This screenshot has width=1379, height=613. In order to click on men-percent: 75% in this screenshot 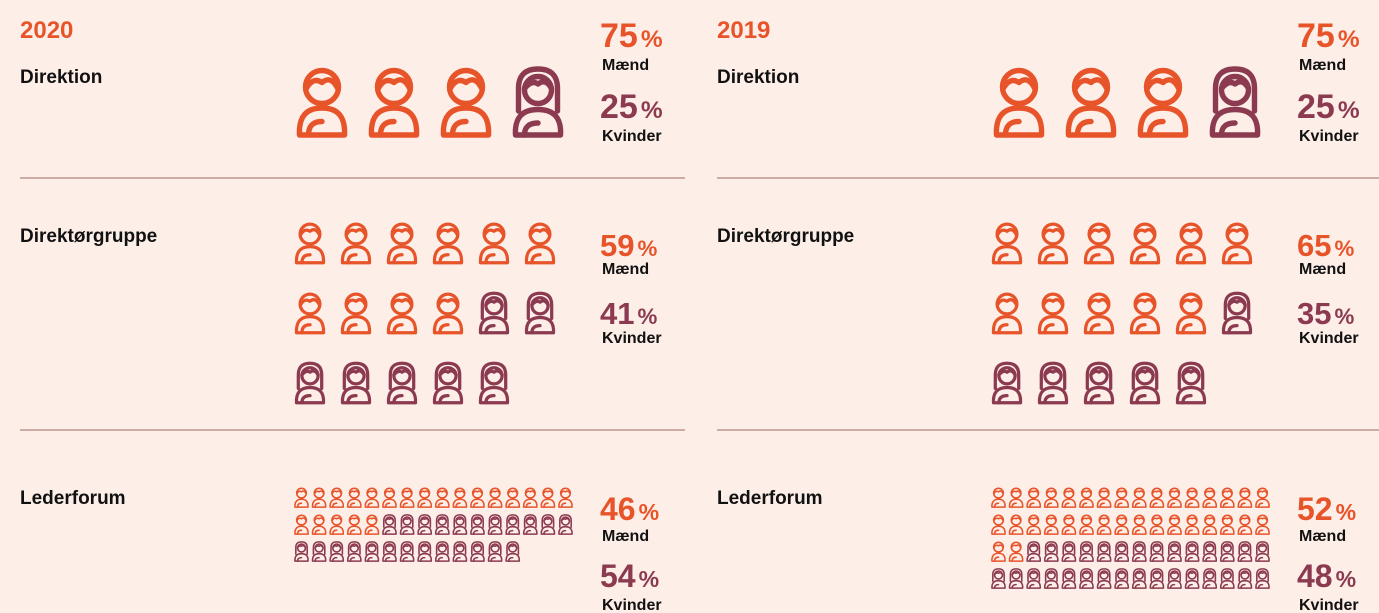, I will do `click(1328, 36)`.